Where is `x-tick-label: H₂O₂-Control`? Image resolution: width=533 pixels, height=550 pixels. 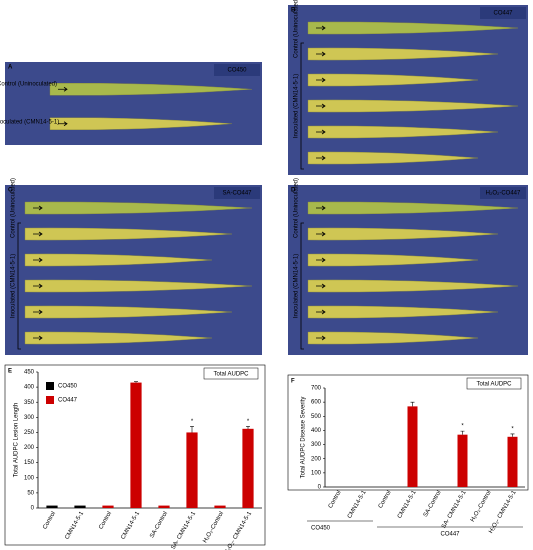 x-tick-label: H₂O₂-Control is located at coordinates (481, 506).